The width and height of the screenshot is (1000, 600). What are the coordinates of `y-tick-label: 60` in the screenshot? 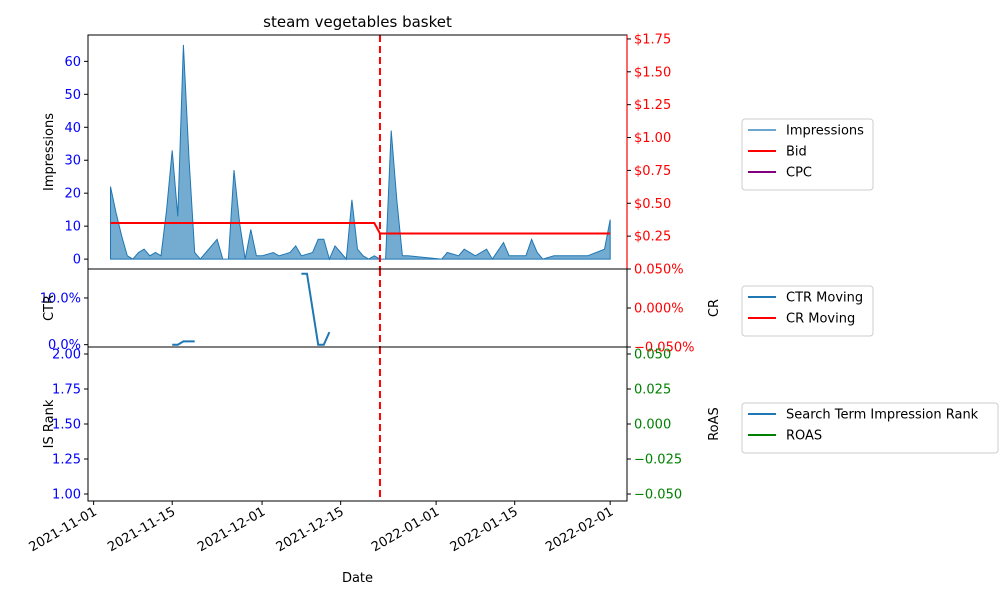 It's located at (72, 62).